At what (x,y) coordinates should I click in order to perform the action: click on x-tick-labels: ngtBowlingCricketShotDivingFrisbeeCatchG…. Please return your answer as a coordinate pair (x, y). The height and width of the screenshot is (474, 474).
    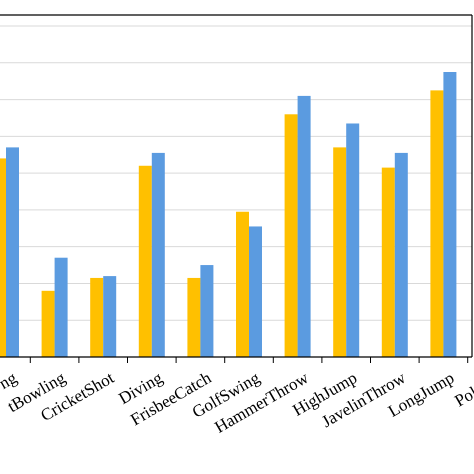
    Looking at the image, I should click on (237, 402).